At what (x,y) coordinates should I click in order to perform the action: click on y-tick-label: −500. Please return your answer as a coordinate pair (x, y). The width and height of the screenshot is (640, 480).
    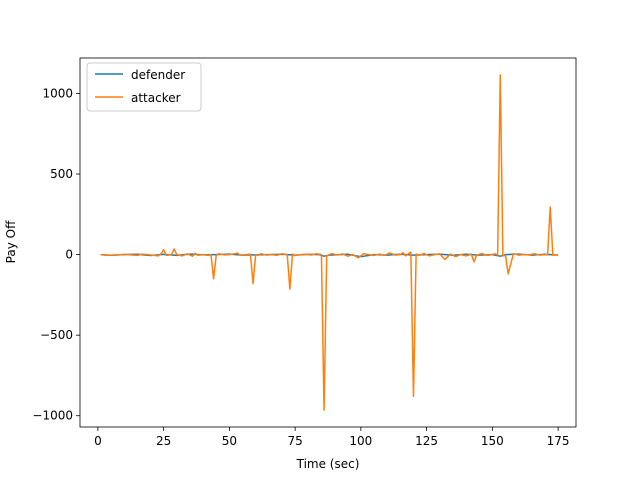
    Looking at the image, I should click on (56, 335).